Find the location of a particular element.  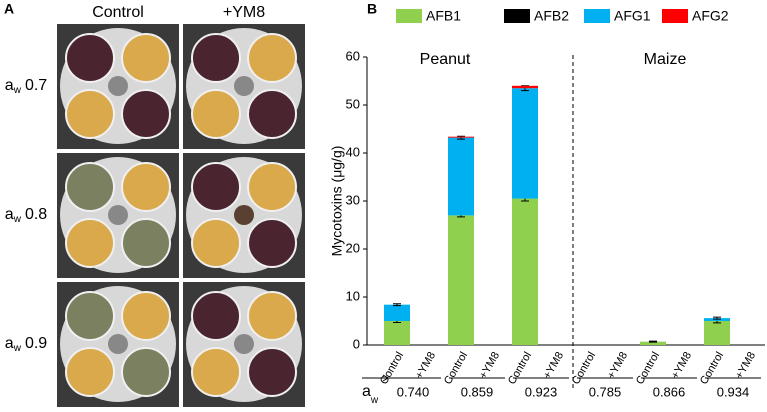

legend-label: AFB1 is located at coordinates (443, 16).